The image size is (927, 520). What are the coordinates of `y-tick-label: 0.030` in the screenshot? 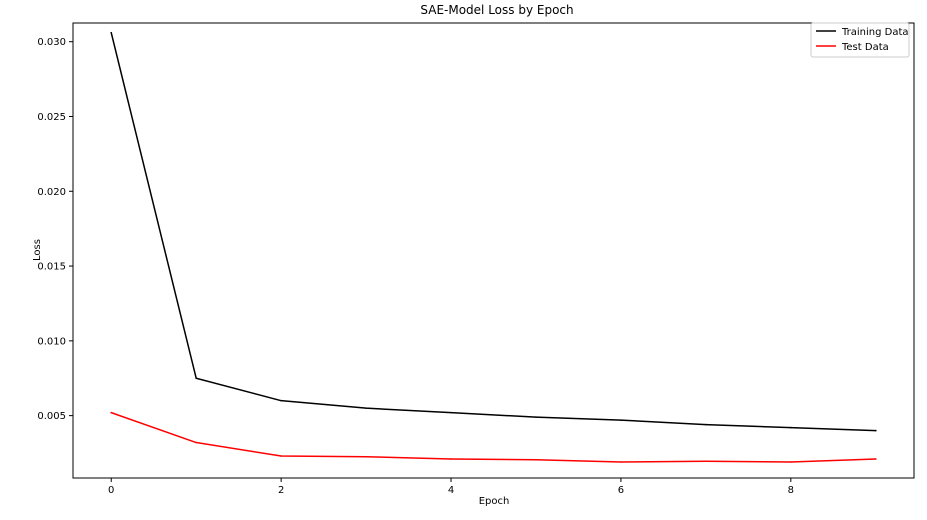 It's located at (51, 42).